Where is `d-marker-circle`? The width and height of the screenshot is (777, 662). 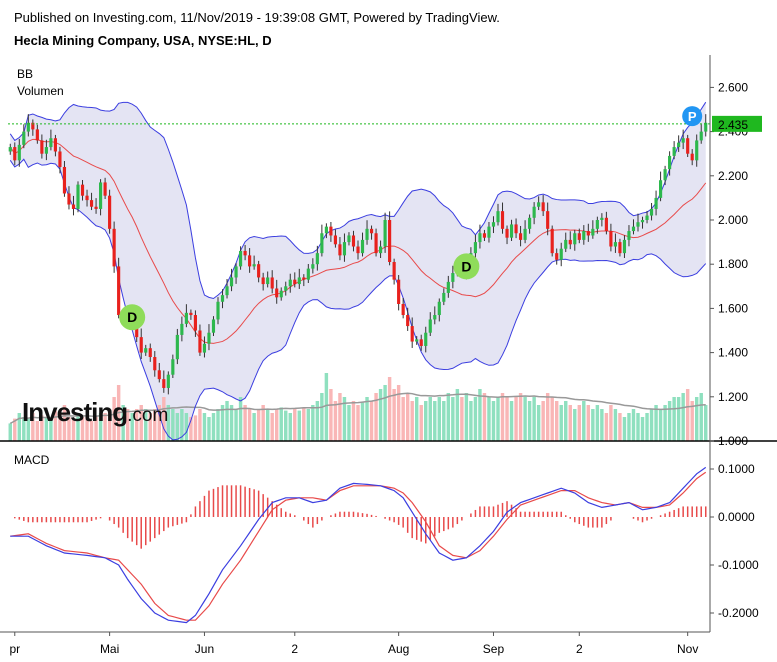
d-marker-circle is located at coordinates (132, 317).